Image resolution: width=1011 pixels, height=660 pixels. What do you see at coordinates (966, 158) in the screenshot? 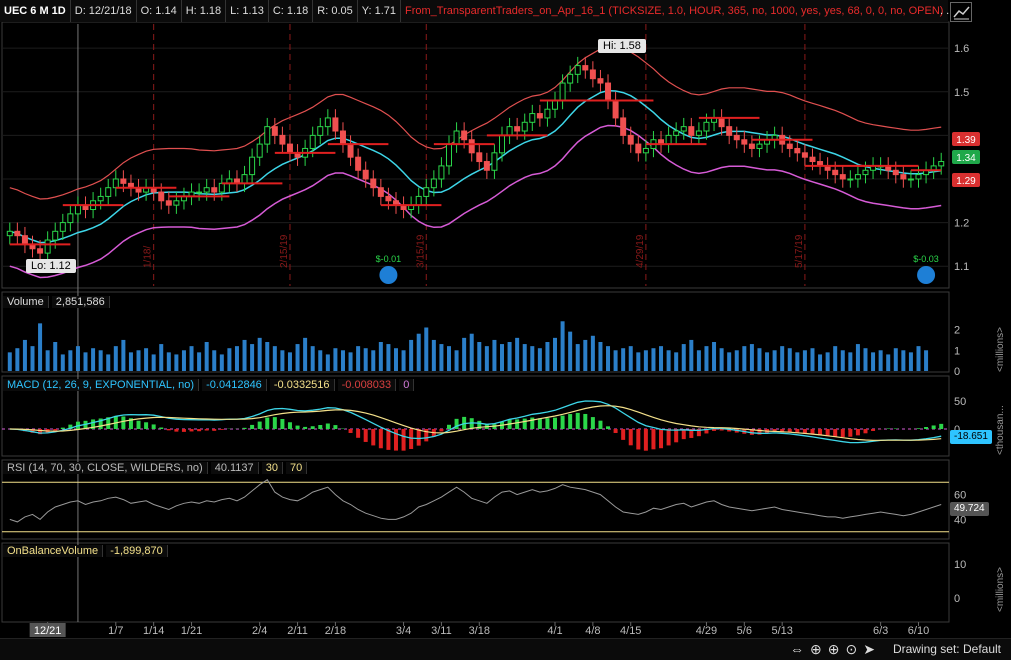
I see `price-badge-text: 1.34` at bounding box center [966, 158].